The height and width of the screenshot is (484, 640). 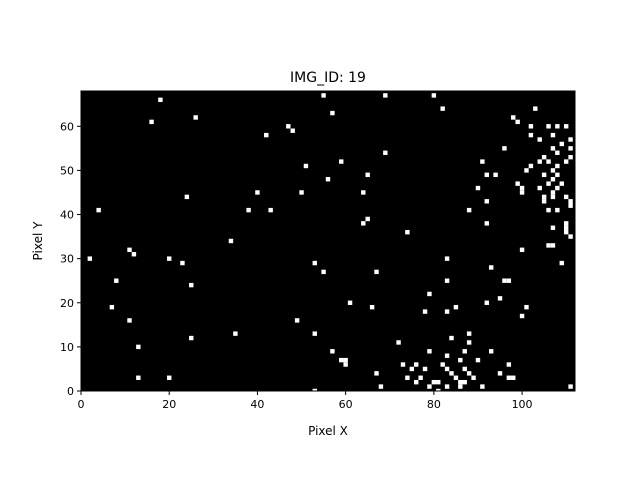 I want to click on y-tick-label: 50, so click(x=67, y=170).